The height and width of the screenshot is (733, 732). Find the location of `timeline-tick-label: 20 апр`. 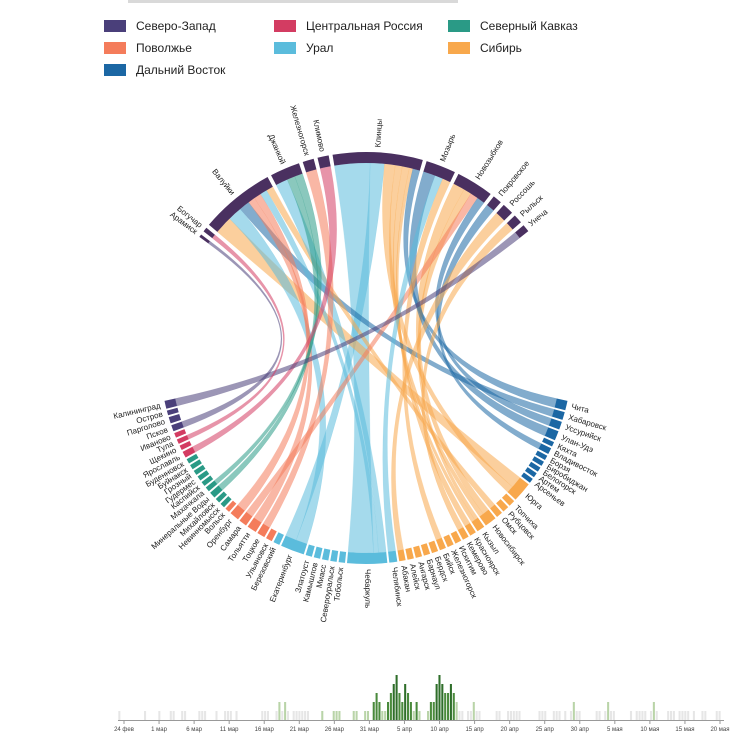

timeline-tick-label: 20 апр is located at coordinates (510, 730).